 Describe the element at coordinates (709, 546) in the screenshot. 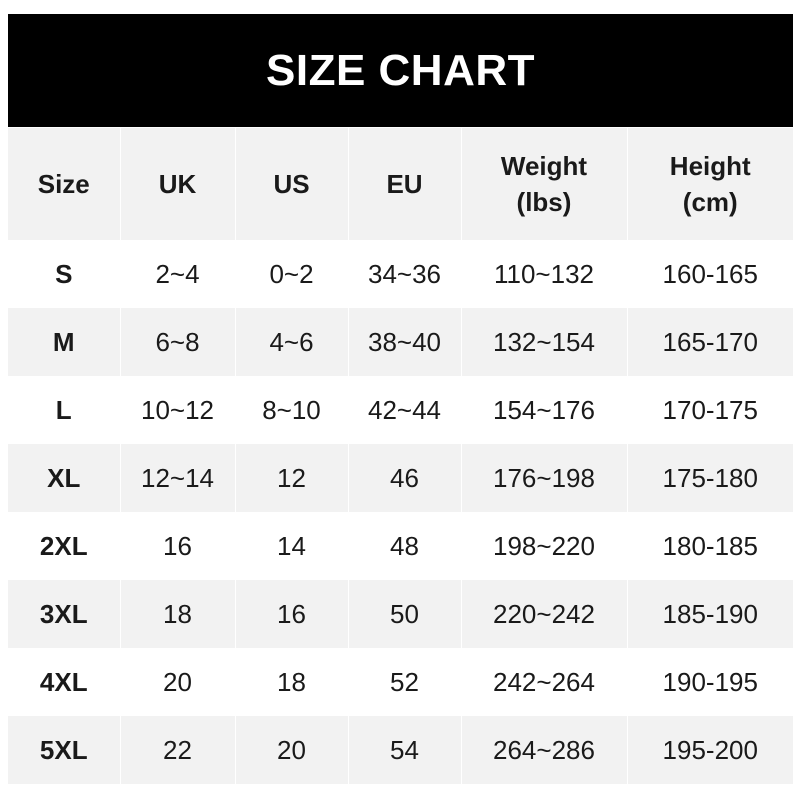

I see `table-cell: 180-185` at that location.